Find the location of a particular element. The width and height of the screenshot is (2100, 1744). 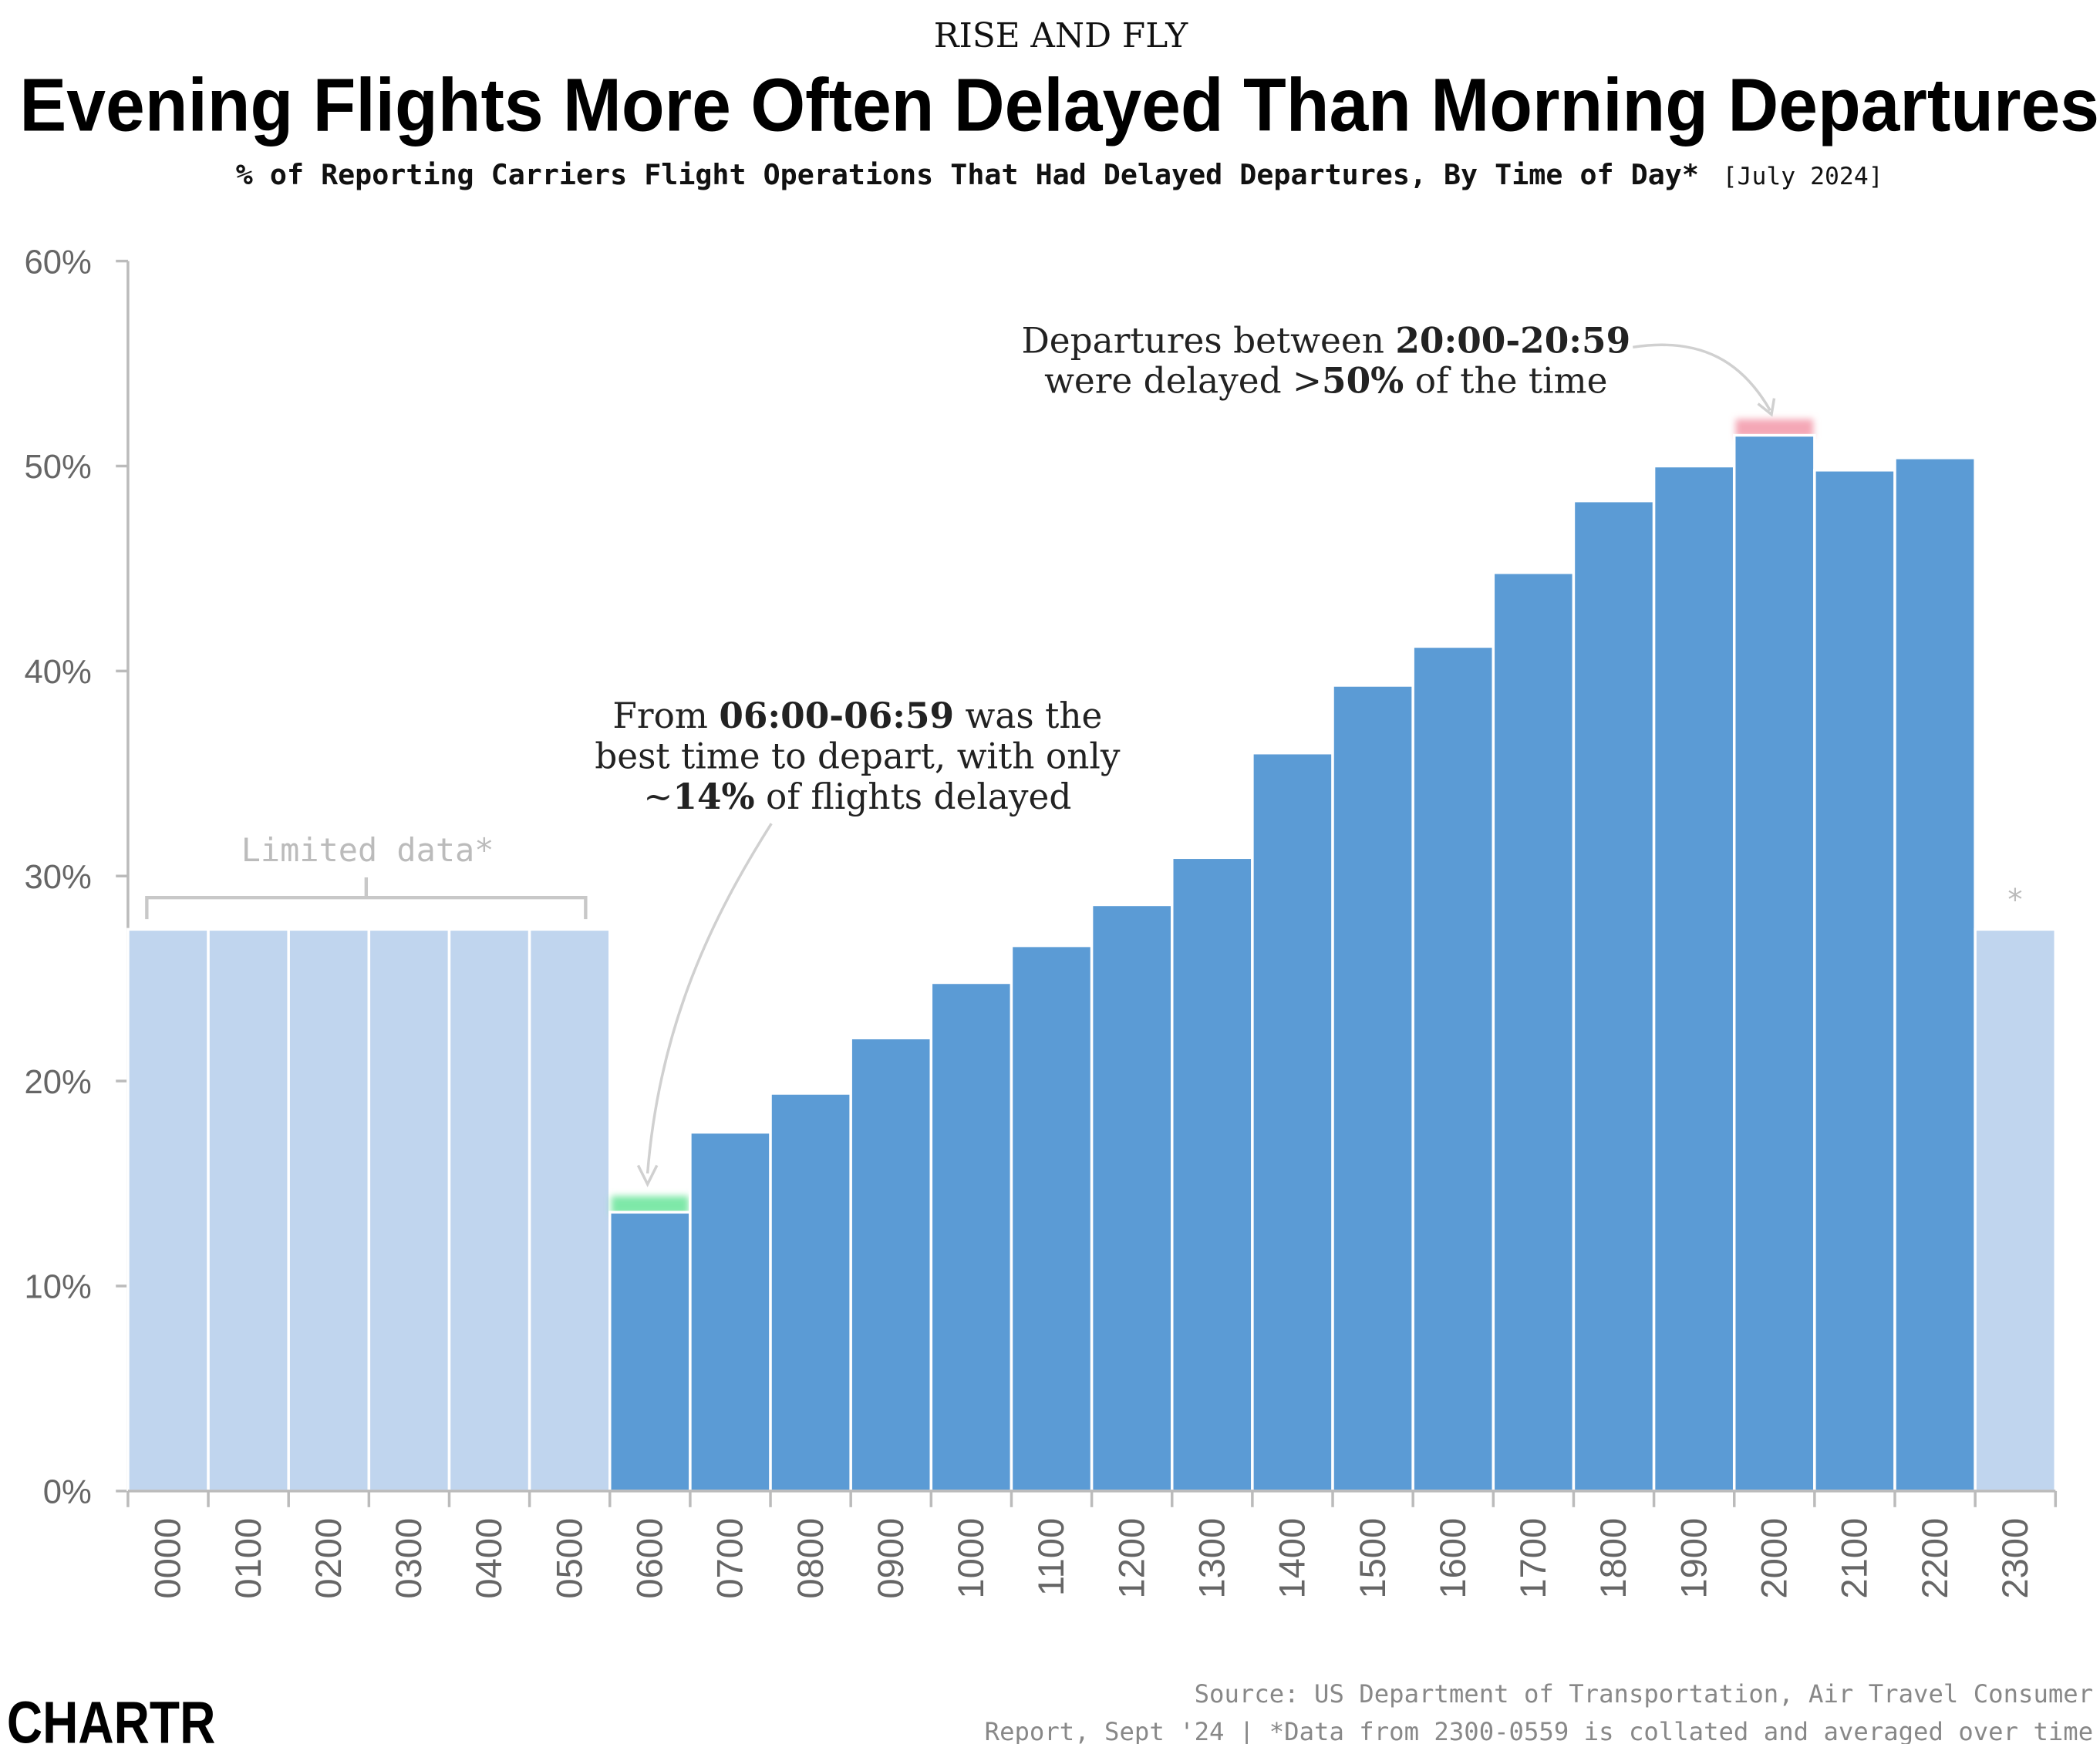

best-arrow-head is located at coordinates (647, 1175).